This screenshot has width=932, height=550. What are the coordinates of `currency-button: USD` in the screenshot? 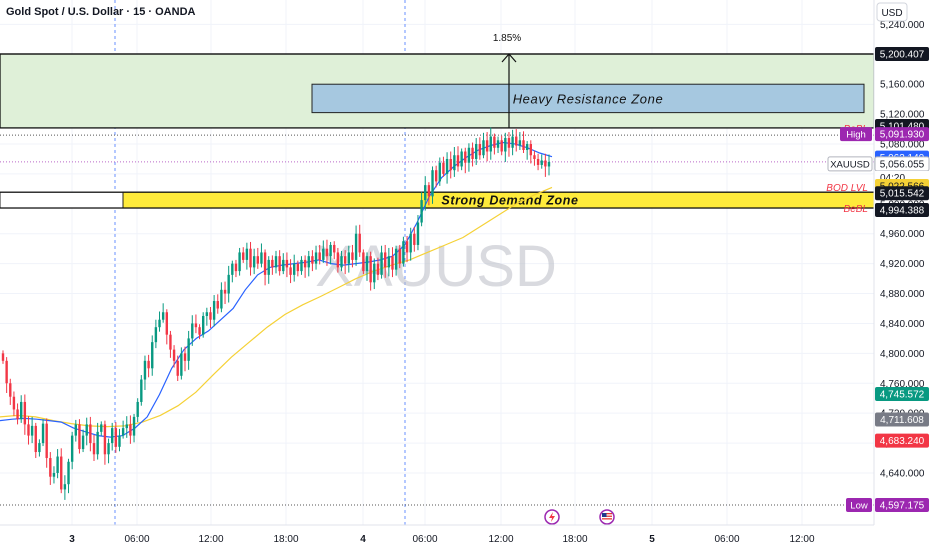 It's located at (892, 12).